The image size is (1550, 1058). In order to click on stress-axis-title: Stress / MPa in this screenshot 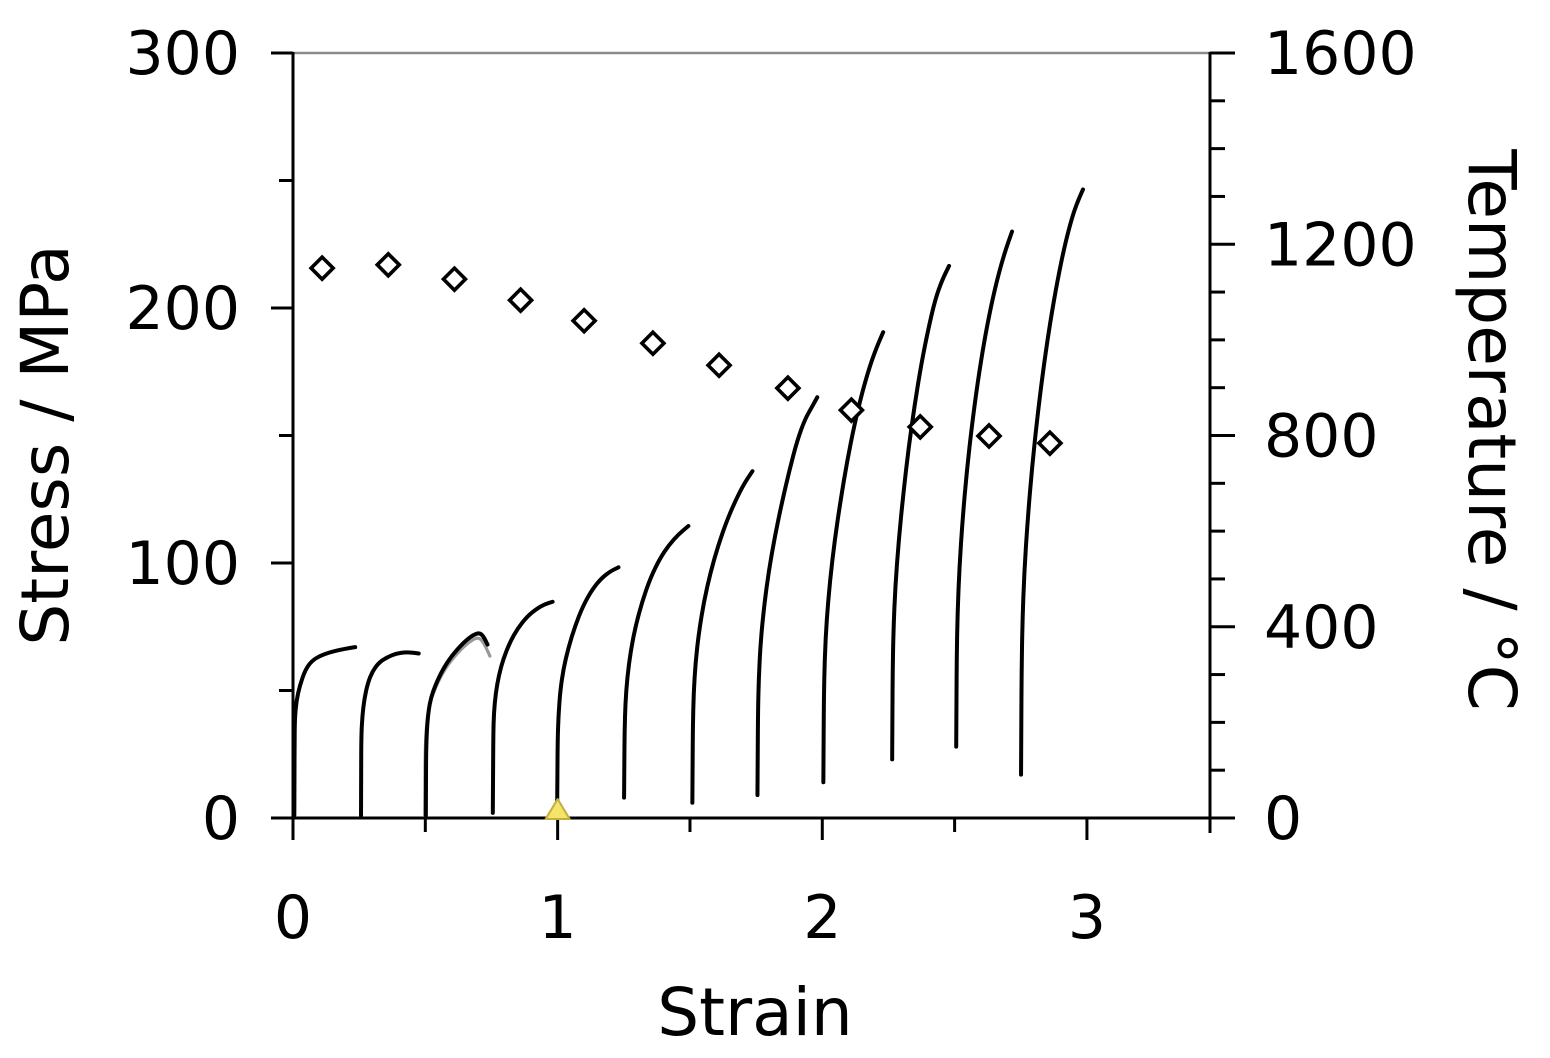, I will do `click(45, 444)`.